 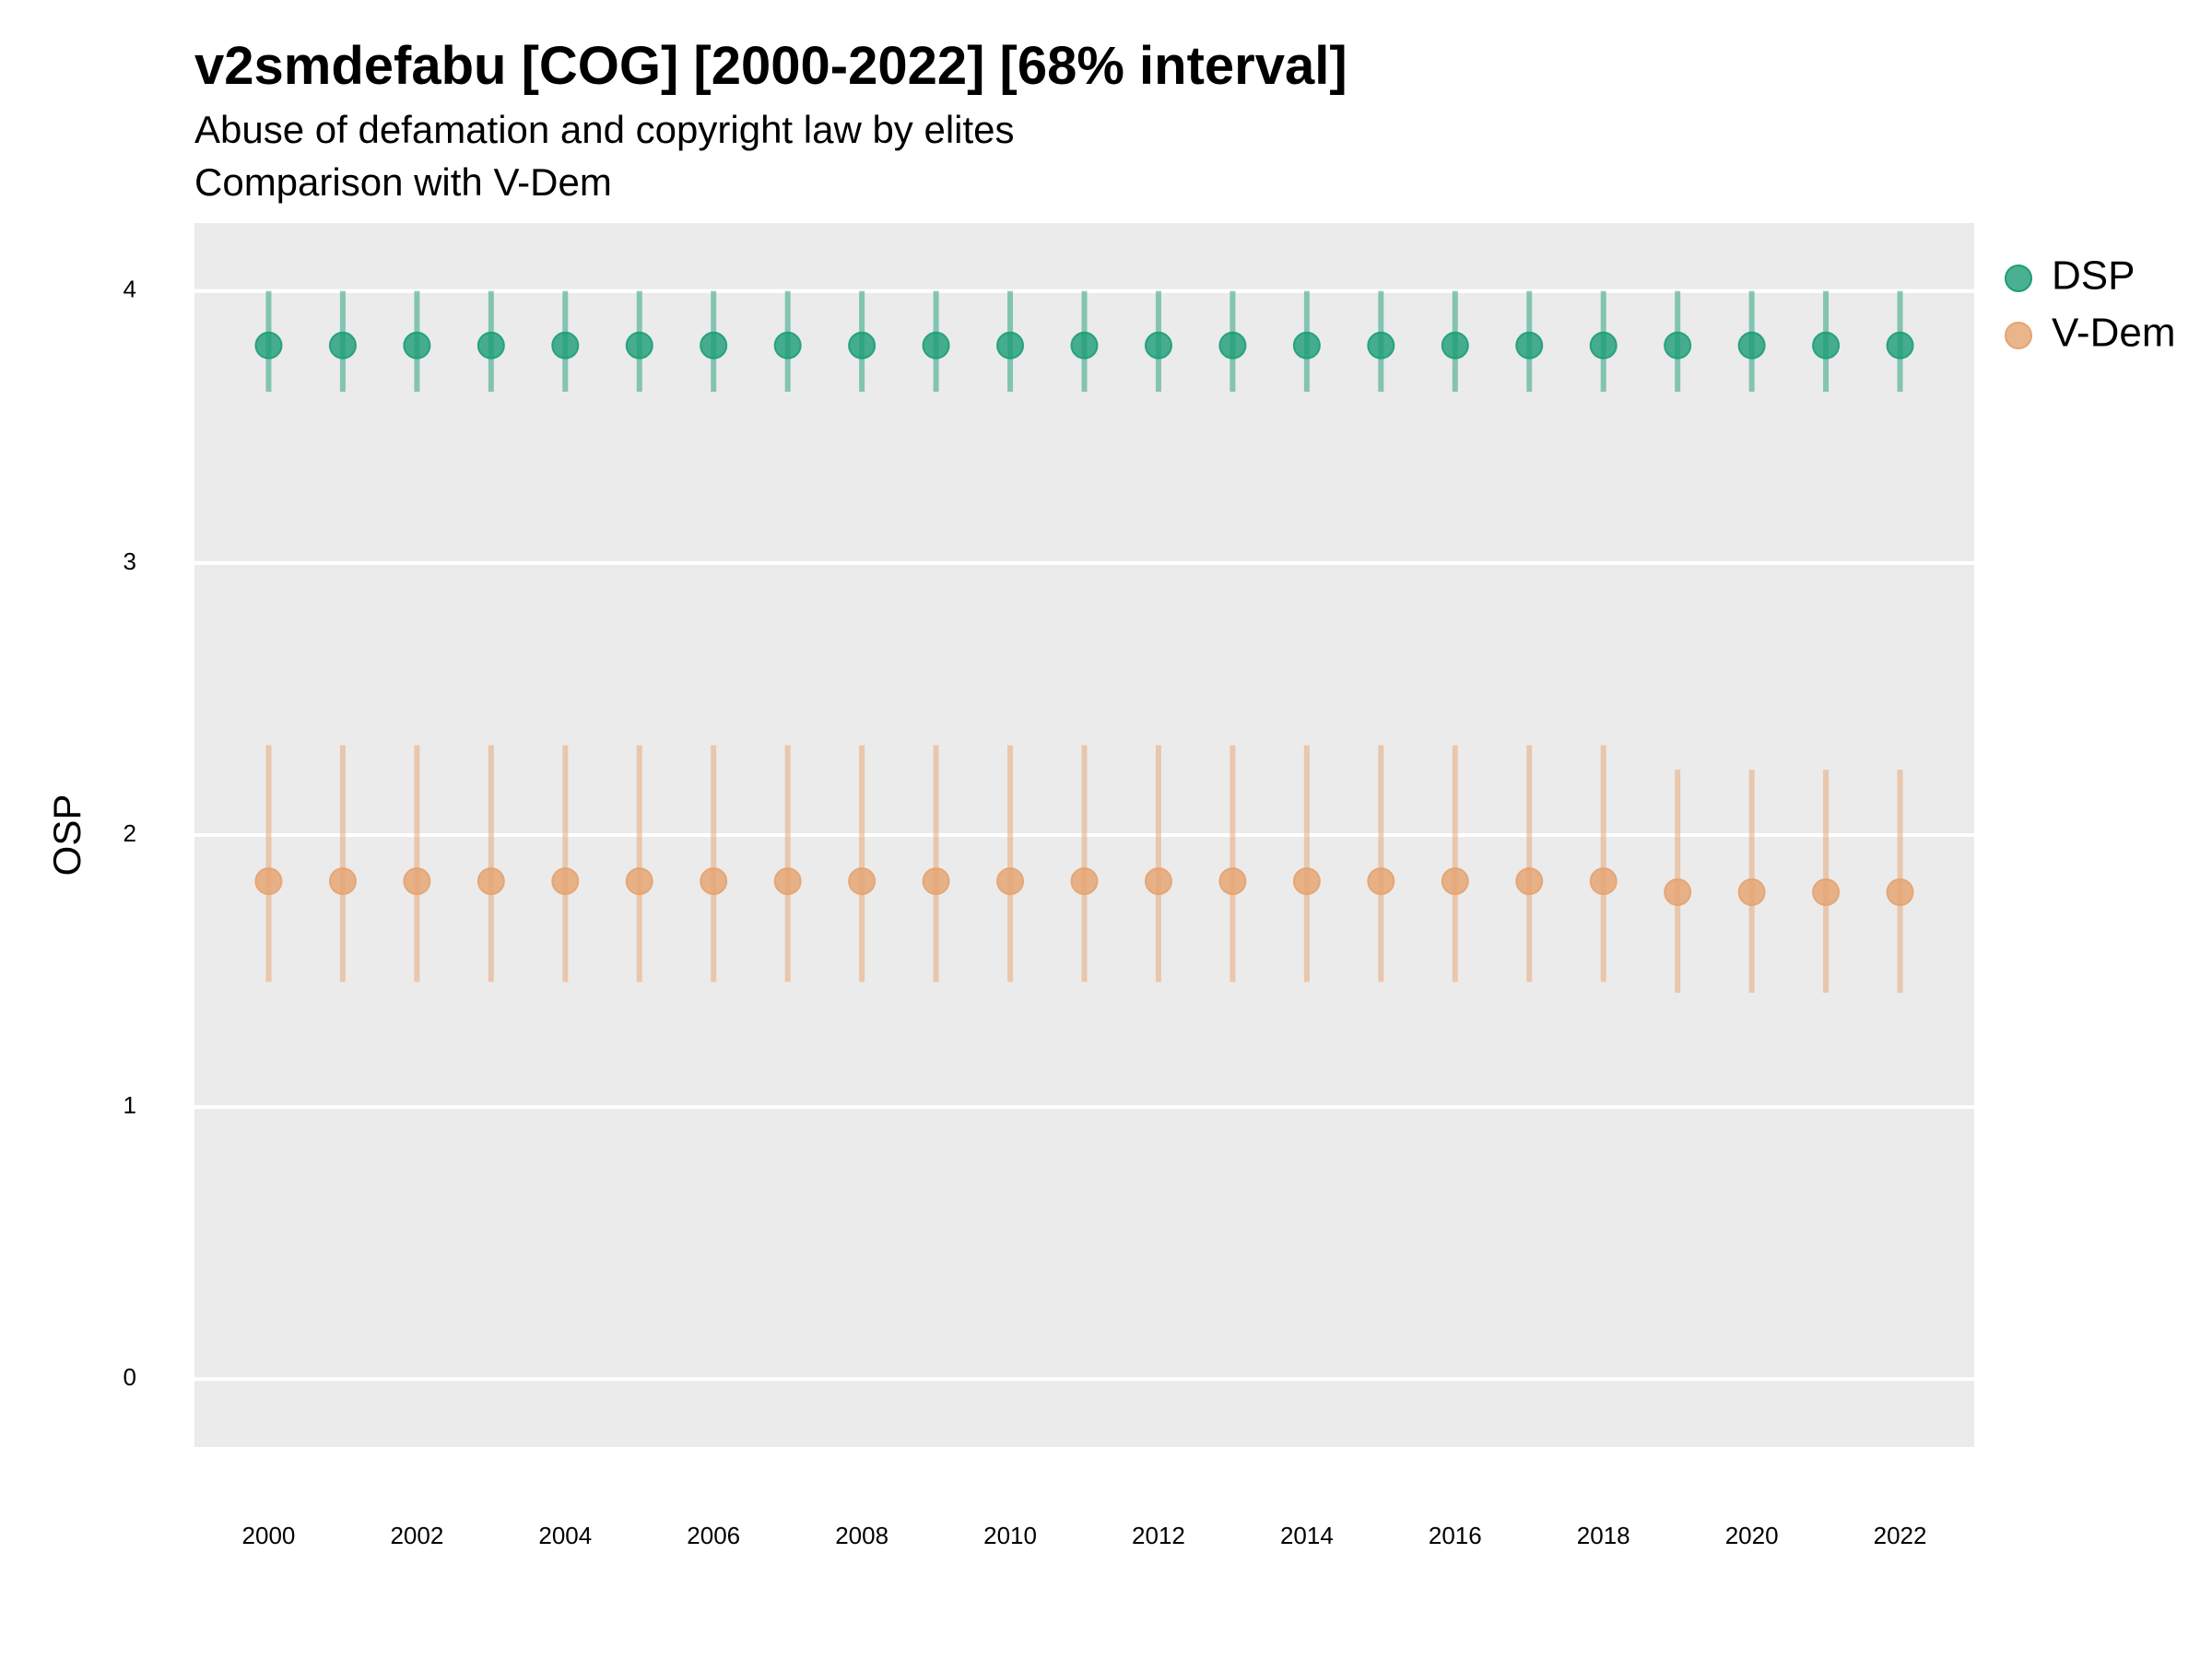 What do you see at coordinates (1158, 1535) in the screenshot?
I see `x-tick-label: 2012` at bounding box center [1158, 1535].